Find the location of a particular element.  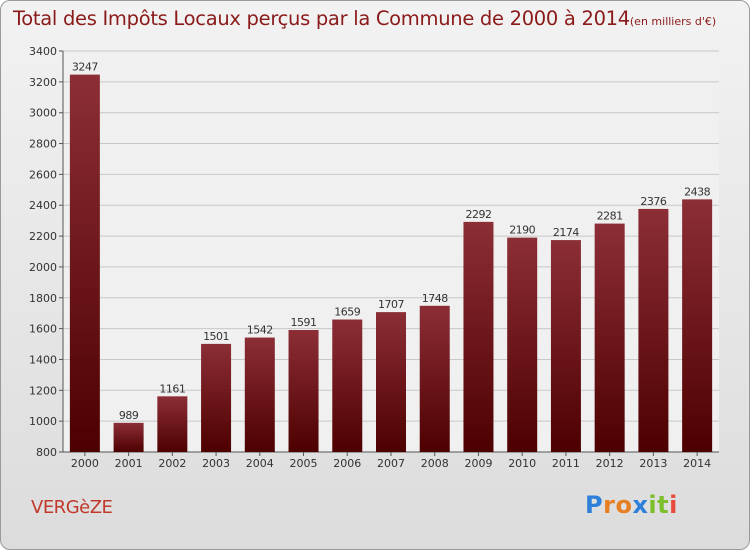

logo-letter: t is located at coordinates (663, 505).